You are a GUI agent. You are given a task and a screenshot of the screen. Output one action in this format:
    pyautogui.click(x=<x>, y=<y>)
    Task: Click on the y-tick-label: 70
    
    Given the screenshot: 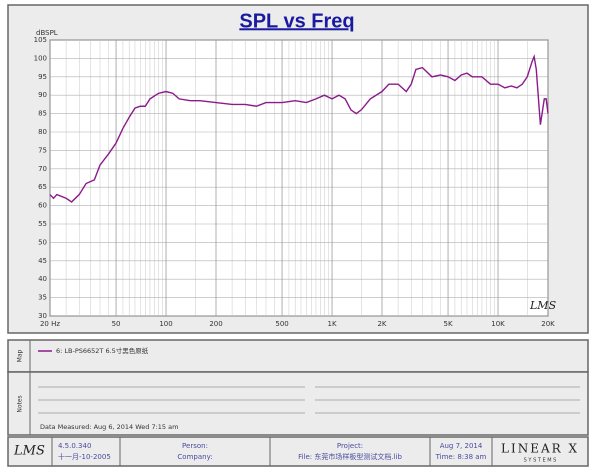 What is the action you would take?
    pyautogui.click(x=42, y=169)
    